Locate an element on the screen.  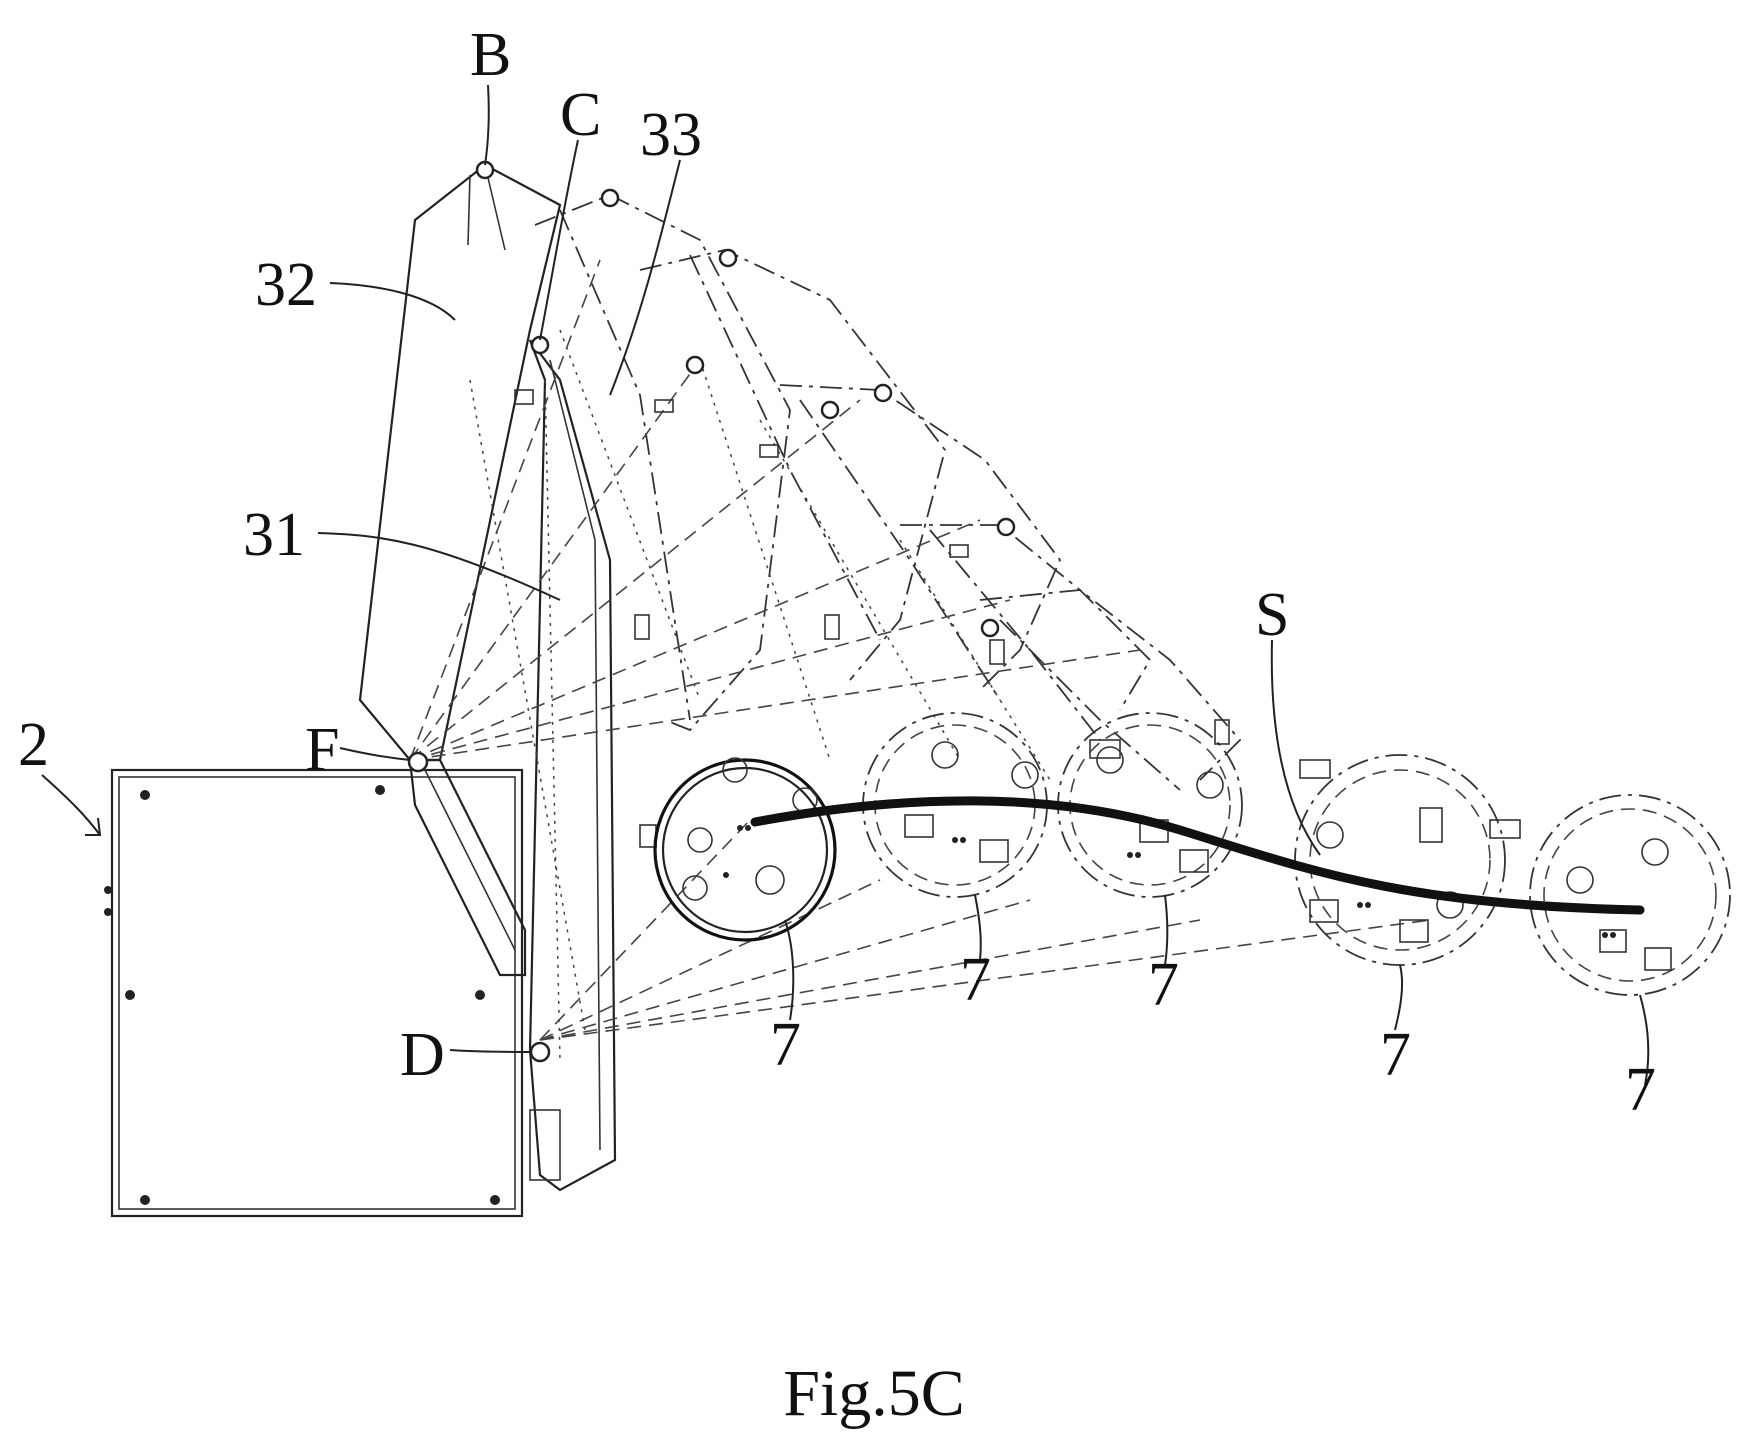
pin-d is located at coordinates (540, 1052).